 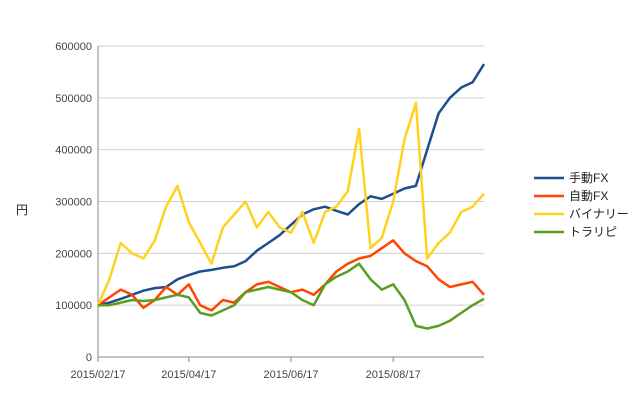 What do you see at coordinates (73, 306) in the screenshot?
I see `y-tick-label: 100000` at bounding box center [73, 306].